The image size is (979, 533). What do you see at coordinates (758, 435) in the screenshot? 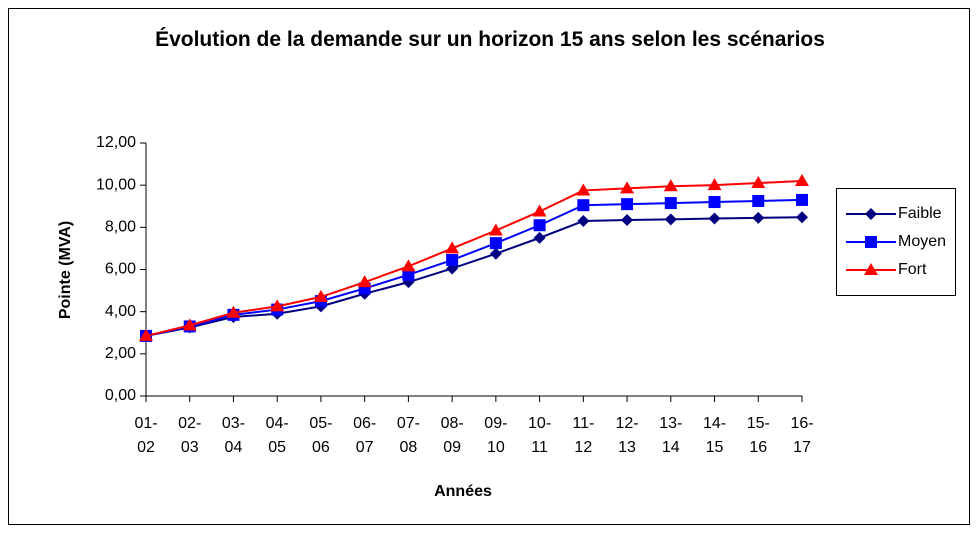
I see `x-tick-label: 15-16` at bounding box center [758, 435].